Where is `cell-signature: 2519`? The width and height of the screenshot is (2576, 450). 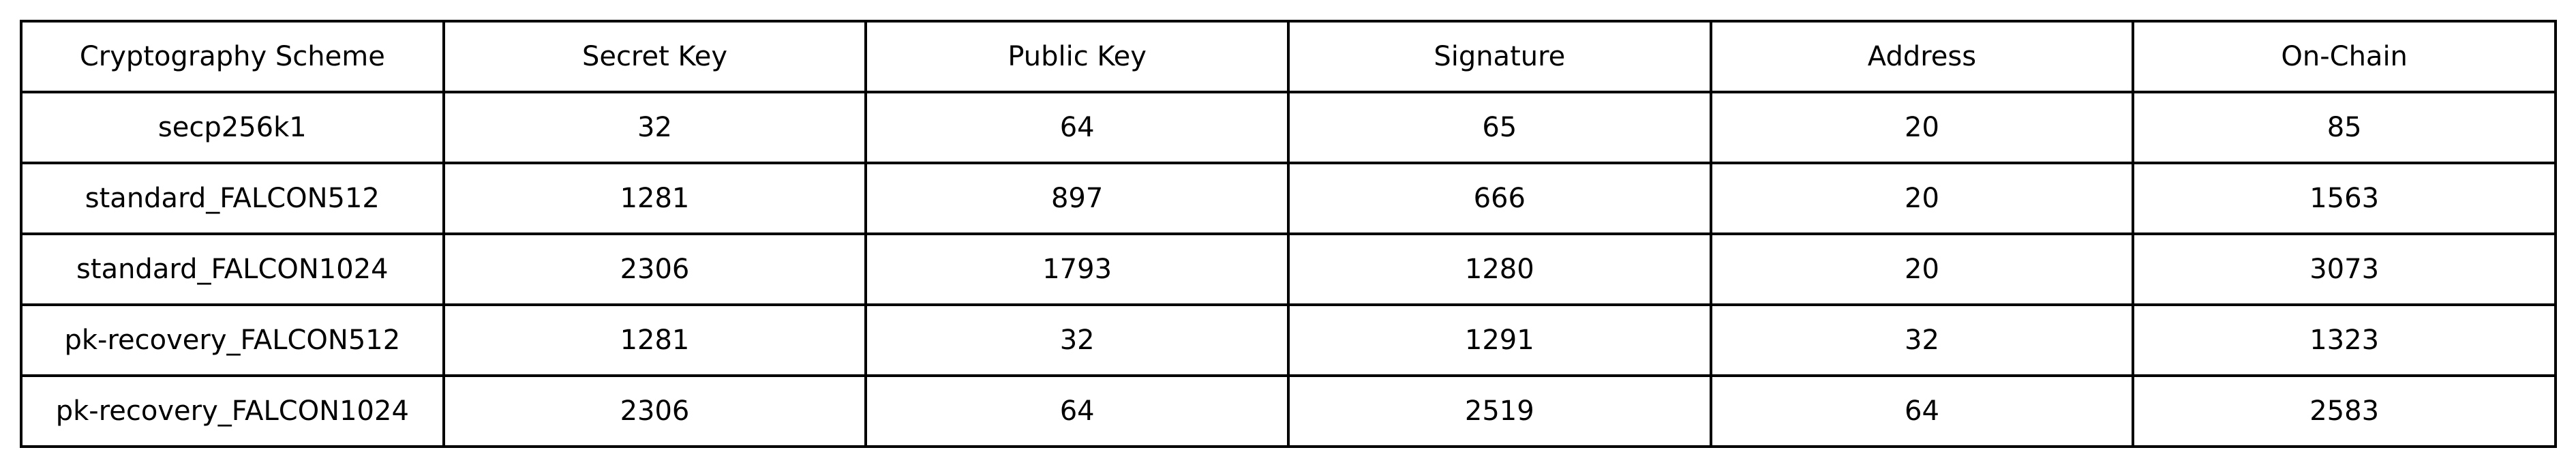
cell-signature: 2519 is located at coordinates (1499, 411).